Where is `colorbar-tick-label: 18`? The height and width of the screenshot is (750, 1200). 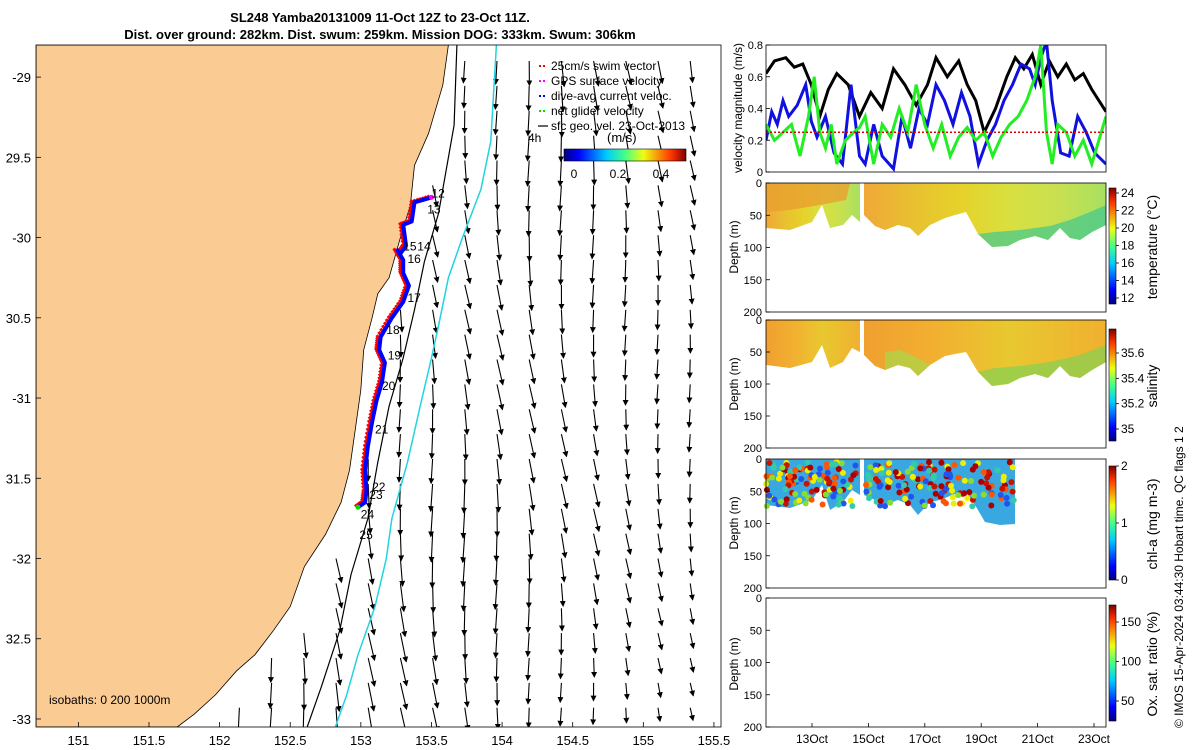 colorbar-tick-label: 18 is located at coordinates (1128, 246).